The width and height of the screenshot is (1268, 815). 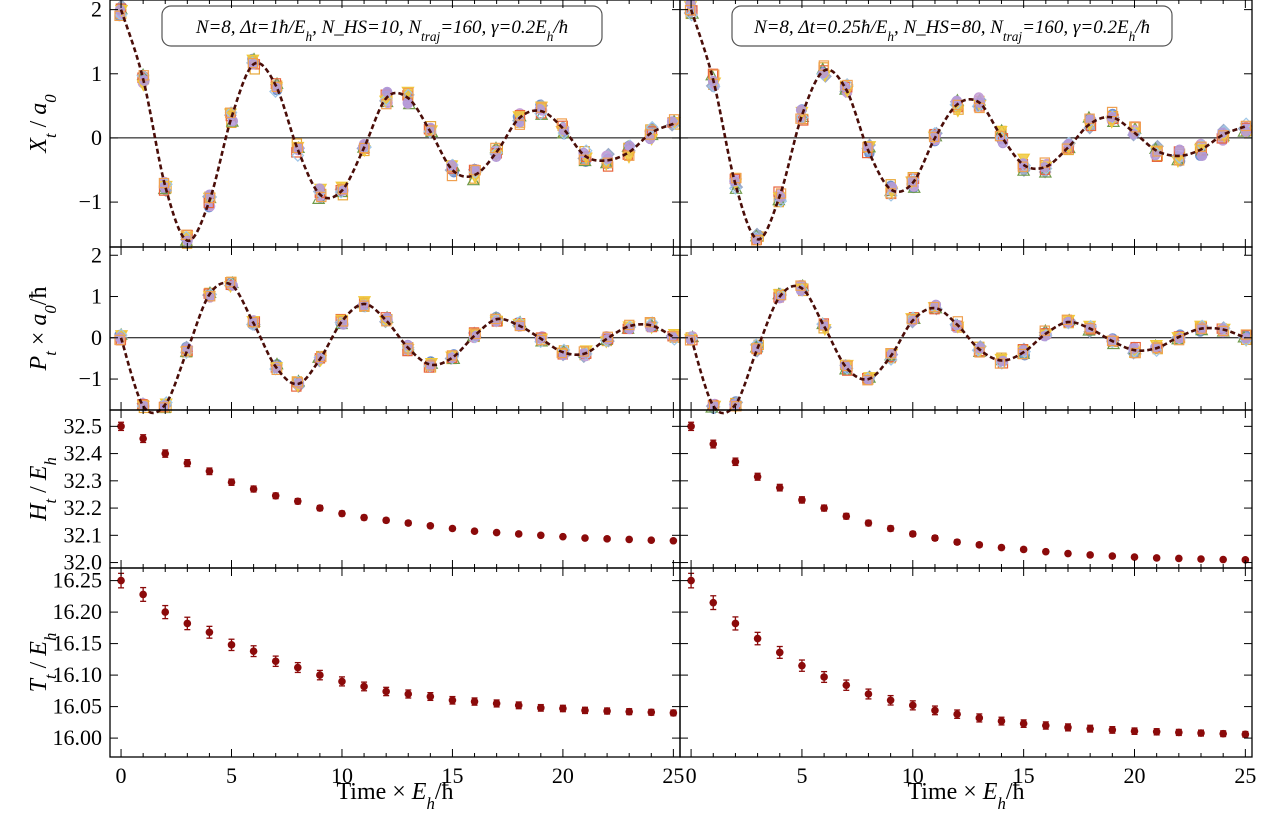 I want to click on y-tick-label: 16.20, so click(x=78, y=611).